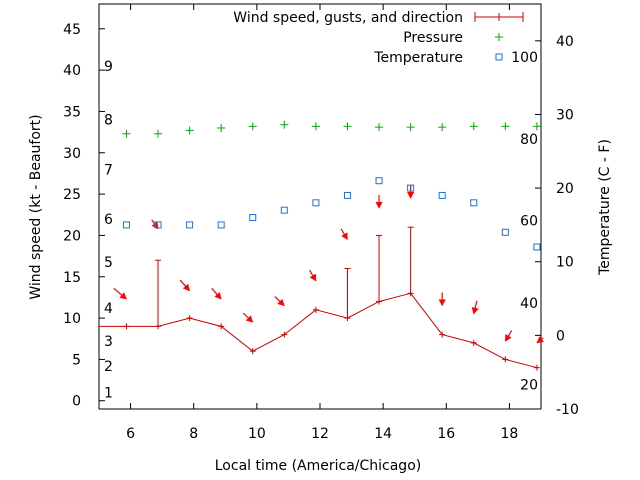  I want to click on y-tick-label: 35, so click(72, 112).